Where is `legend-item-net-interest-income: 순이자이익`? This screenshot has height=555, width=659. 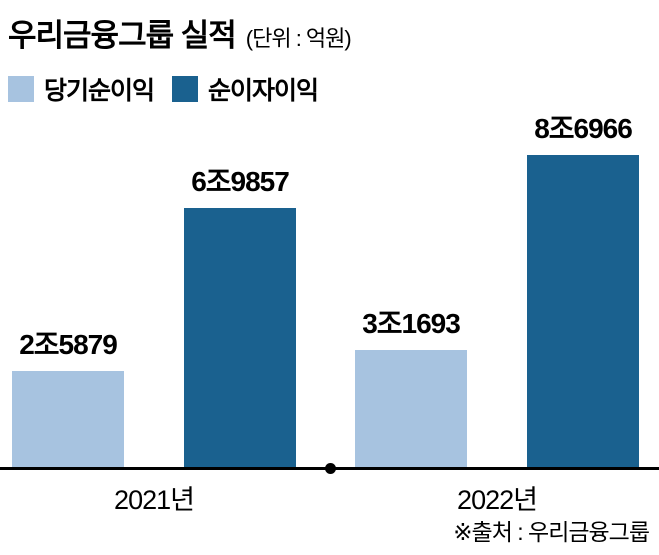 legend-item-net-interest-income: 순이자이익 is located at coordinates (245, 89).